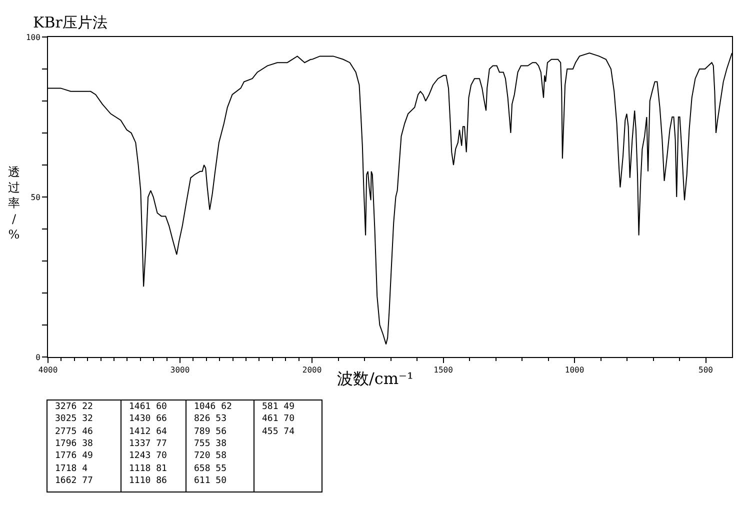  Describe the element at coordinates (444, 370) in the screenshot. I see `x-tick-label: 1500` at that location.